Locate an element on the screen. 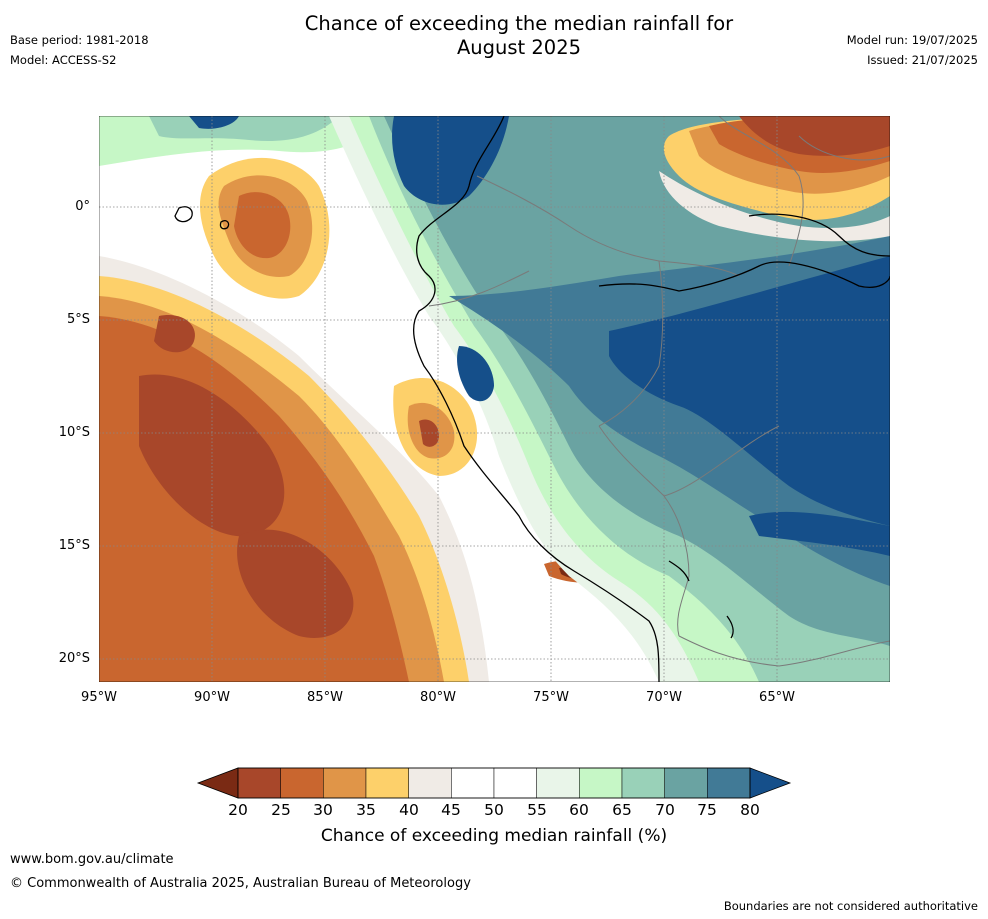 The width and height of the screenshot is (988, 919). colorbar-tick: 70 is located at coordinates (665, 810).